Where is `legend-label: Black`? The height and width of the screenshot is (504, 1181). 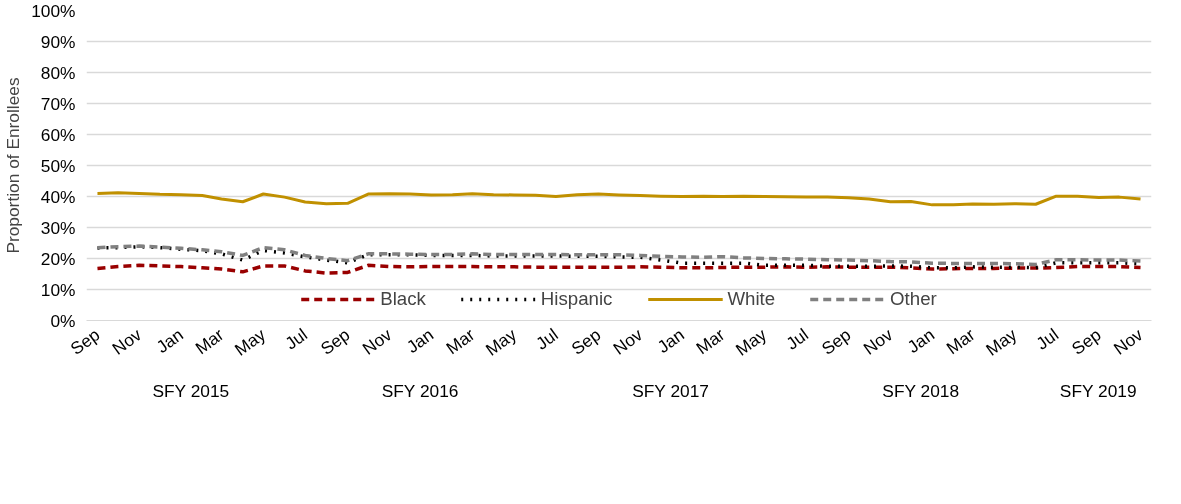 legend-label: Black is located at coordinates (403, 299).